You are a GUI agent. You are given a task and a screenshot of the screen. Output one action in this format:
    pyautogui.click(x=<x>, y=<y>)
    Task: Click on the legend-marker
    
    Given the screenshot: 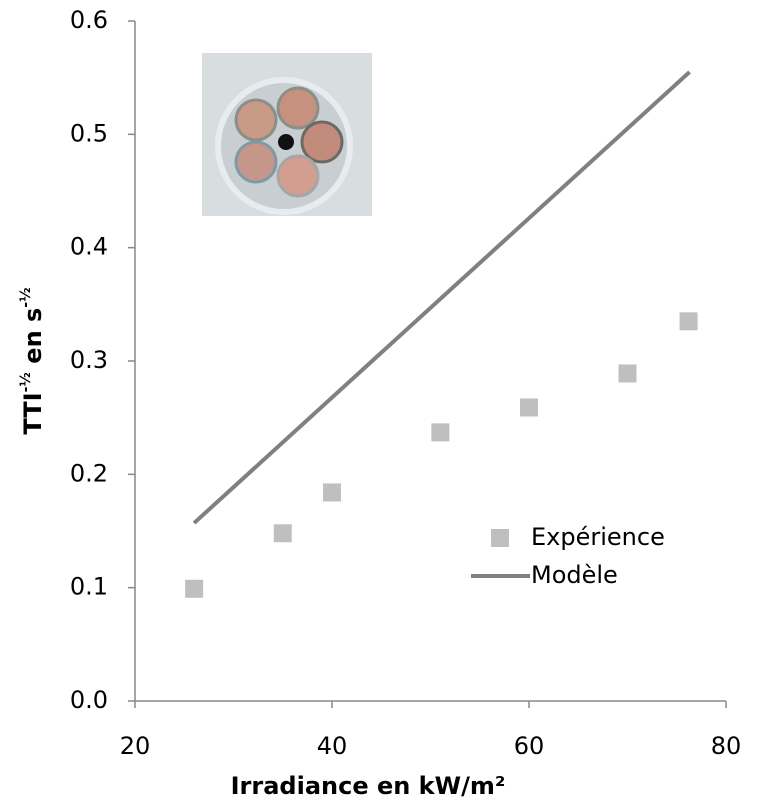 What is the action you would take?
    pyautogui.click(x=500, y=538)
    